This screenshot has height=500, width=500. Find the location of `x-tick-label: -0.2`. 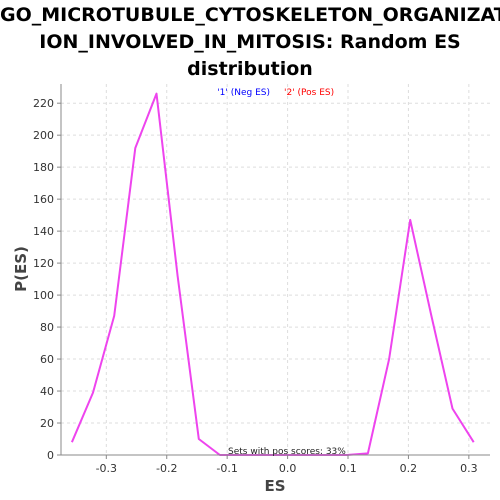

x-tick-label: -0.2 is located at coordinates (166, 468).